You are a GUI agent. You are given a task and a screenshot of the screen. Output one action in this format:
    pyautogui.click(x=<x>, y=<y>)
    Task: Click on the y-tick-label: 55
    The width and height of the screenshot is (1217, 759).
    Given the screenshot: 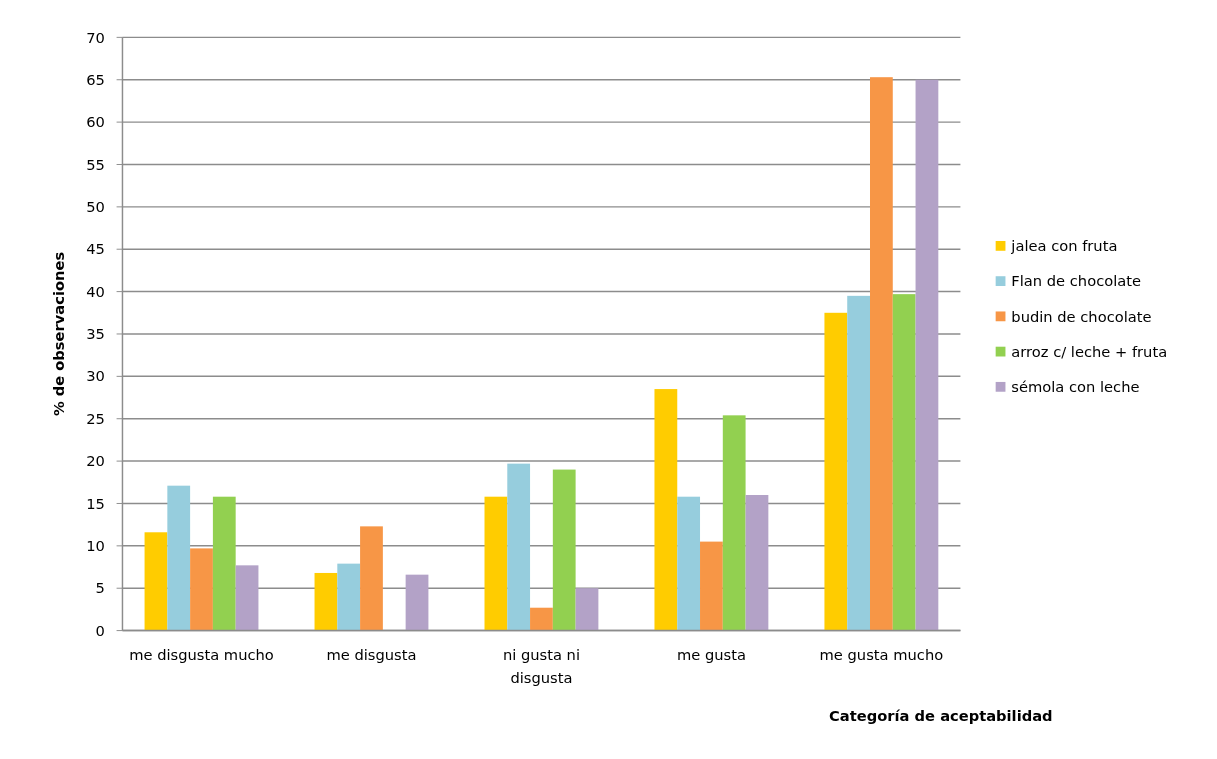 What is the action you would take?
    pyautogui.click(x=95, y=164)
    